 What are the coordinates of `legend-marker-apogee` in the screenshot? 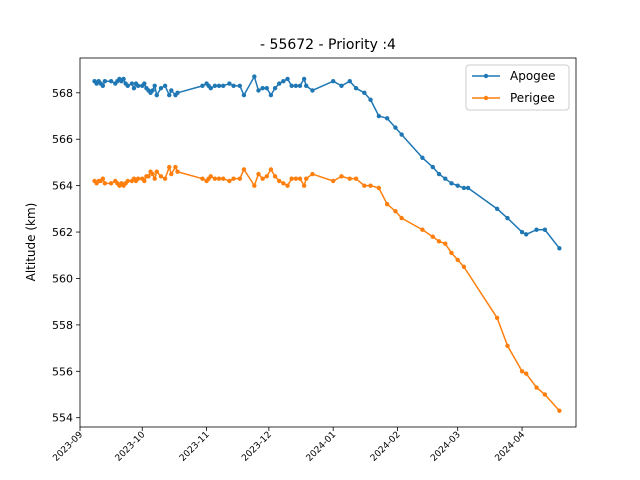 It's located at (486, 76).